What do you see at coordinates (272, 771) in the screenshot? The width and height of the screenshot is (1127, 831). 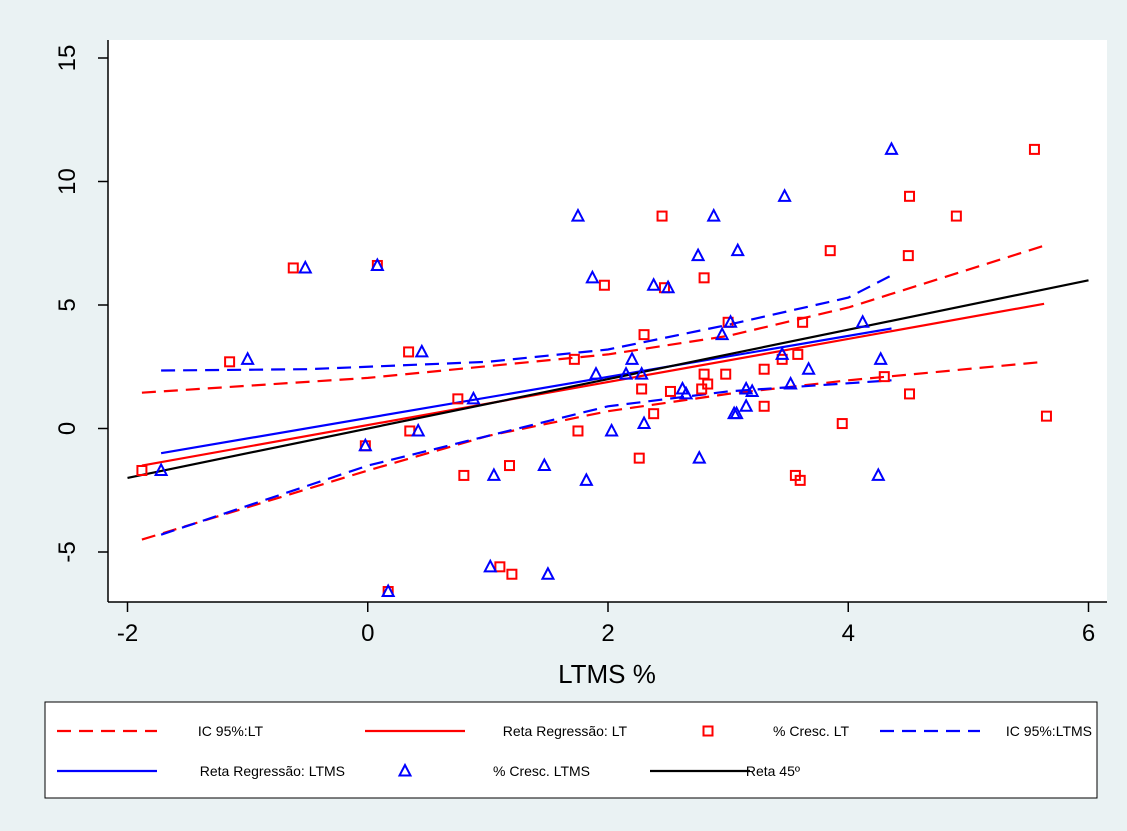 I see `legend-label: Reta Regressão: LTMS` at bounding box center [272, 771].